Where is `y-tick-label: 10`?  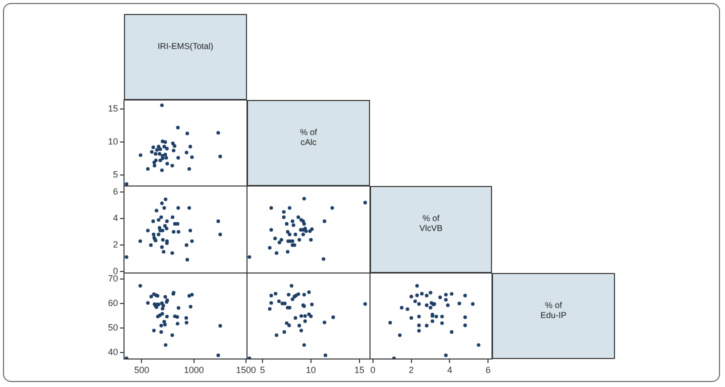
y-tick-label: 10 is located at coordinates (113, 141).